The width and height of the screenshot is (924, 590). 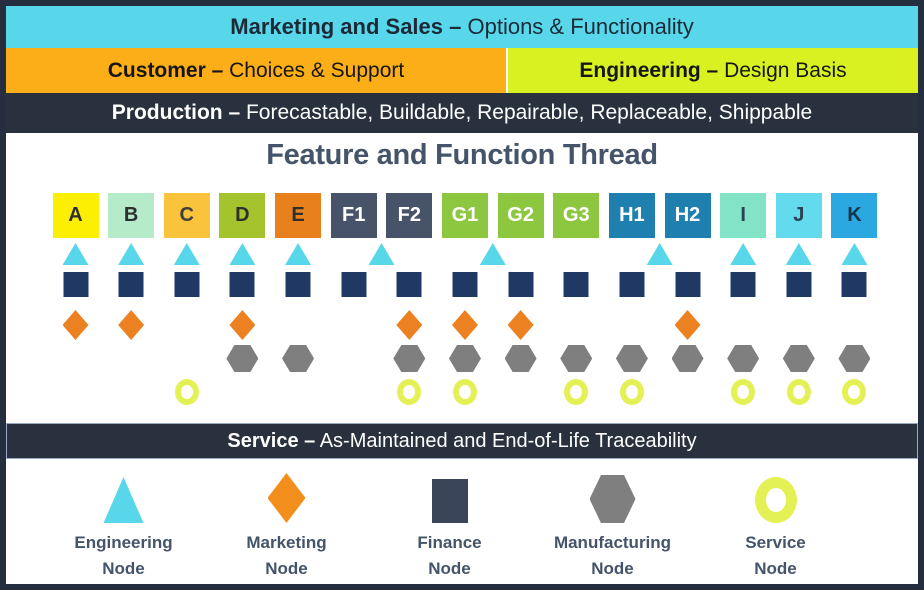 What do you see at coordinates (507, 70) in the screenshot?
I see `banner-divider` at bounding box center [507, 70].